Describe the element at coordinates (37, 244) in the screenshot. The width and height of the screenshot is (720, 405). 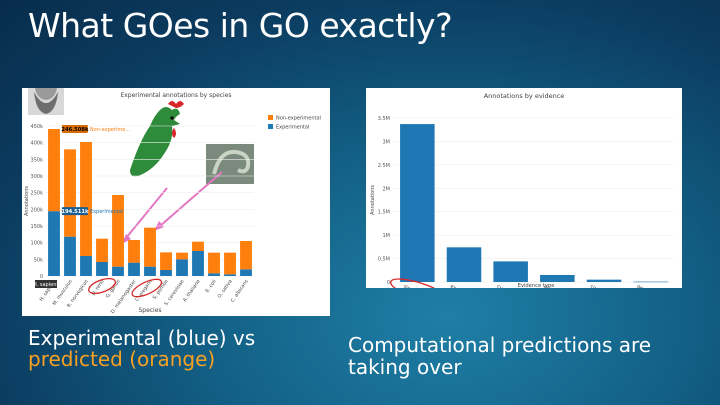
I see `y-tick-label: 100k` at that location.